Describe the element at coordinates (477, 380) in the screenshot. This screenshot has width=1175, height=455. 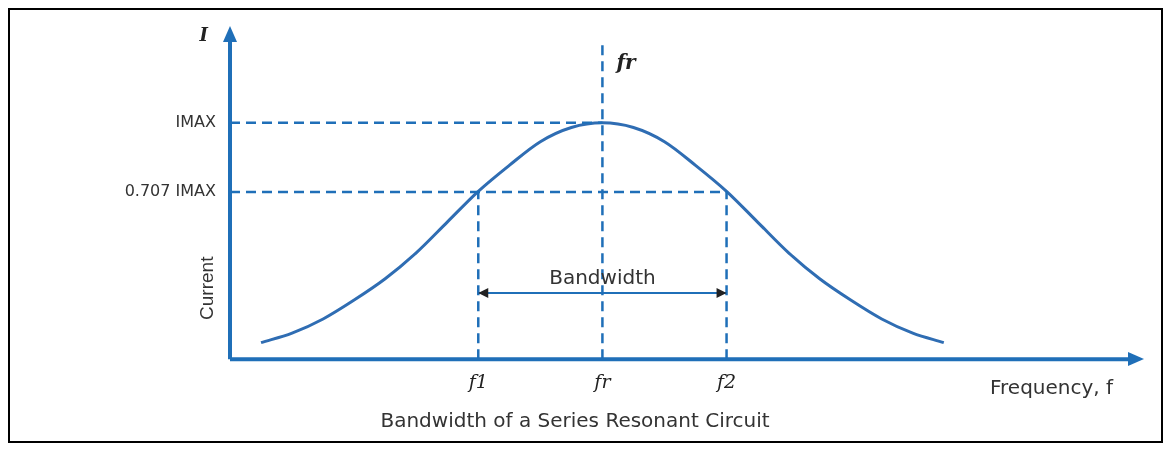
I see `x-tick-label: f1` at that location.